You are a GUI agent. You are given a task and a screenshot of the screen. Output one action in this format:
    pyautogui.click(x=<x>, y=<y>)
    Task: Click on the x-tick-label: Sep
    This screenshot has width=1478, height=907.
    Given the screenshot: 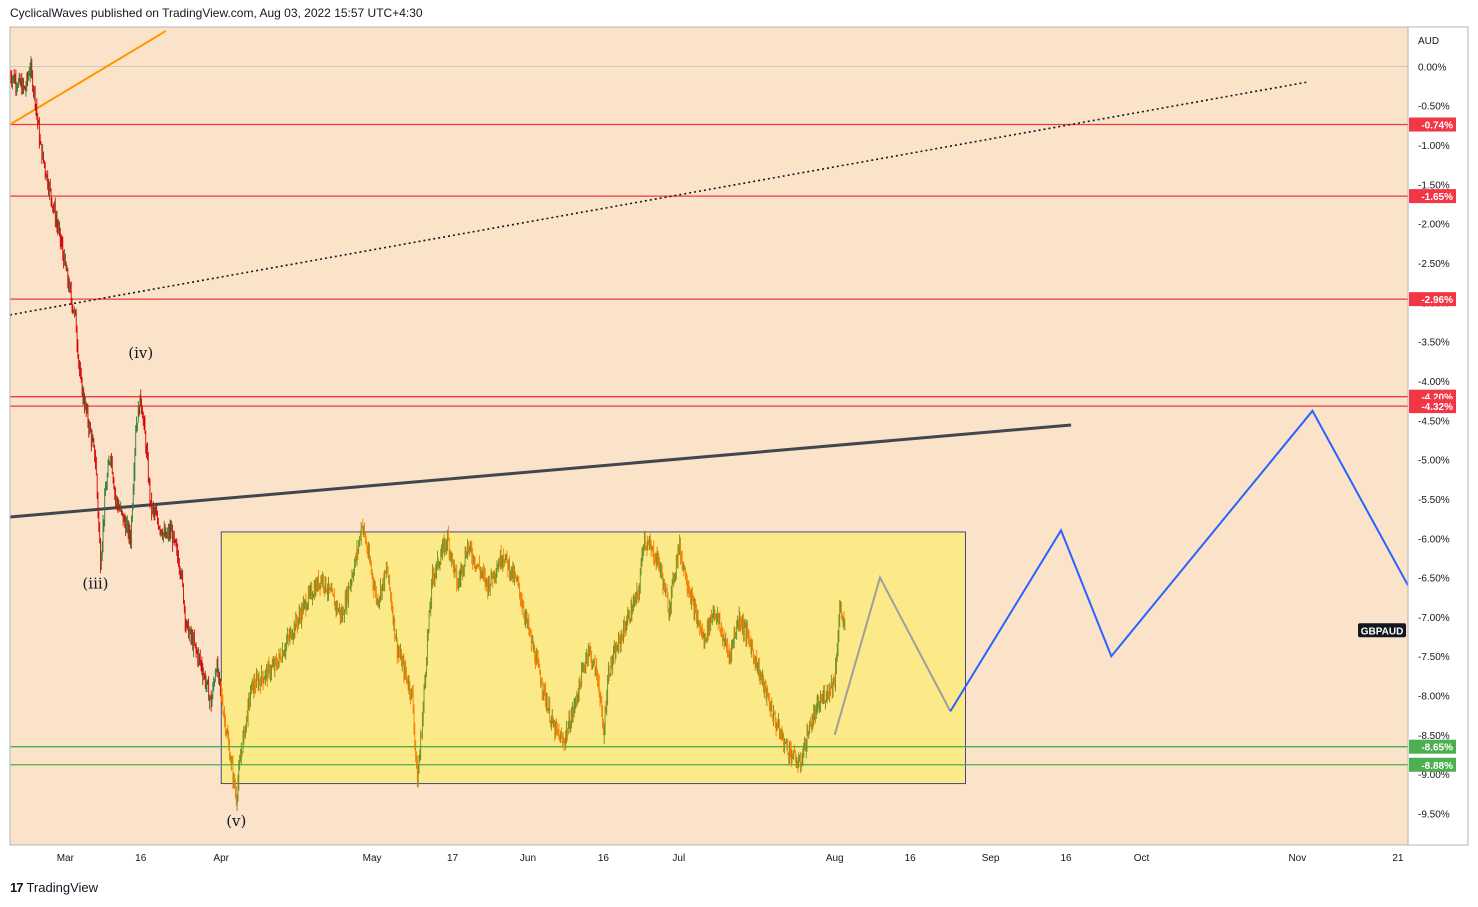 What is the action you would take?
    pyautogui.click(x=991, y=858)
    